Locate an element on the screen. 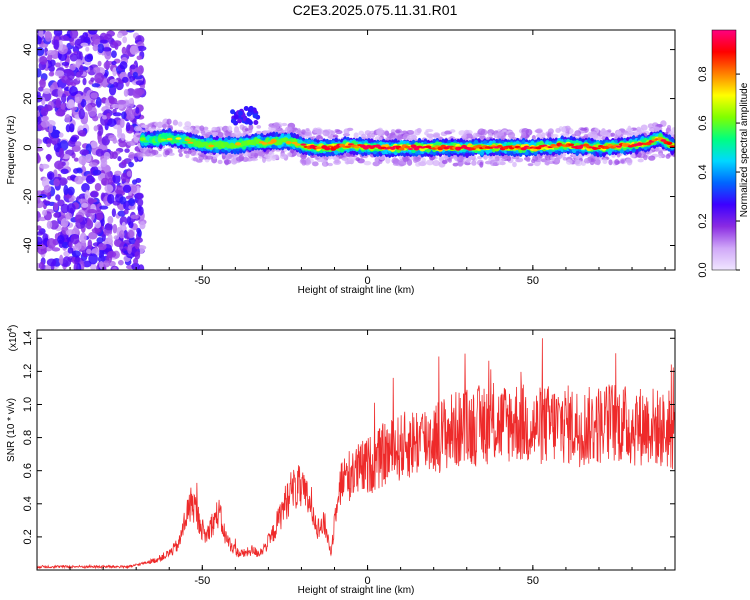 This screenshot has width=750, height=600. heatmap-blob-cell is located at coordinates (240, 121).